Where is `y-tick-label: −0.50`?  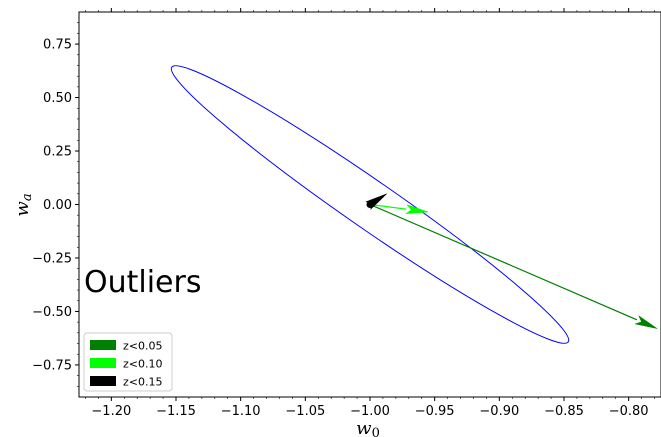 y-tick-label: −0.50 is located at coordinates (52, 312).